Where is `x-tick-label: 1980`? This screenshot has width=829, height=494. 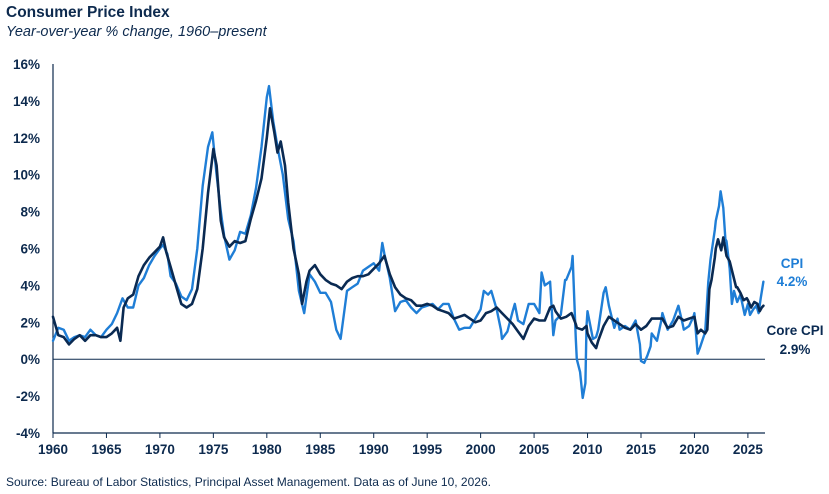
x-tick-label: 1980 is located at coordinates (267, 449).